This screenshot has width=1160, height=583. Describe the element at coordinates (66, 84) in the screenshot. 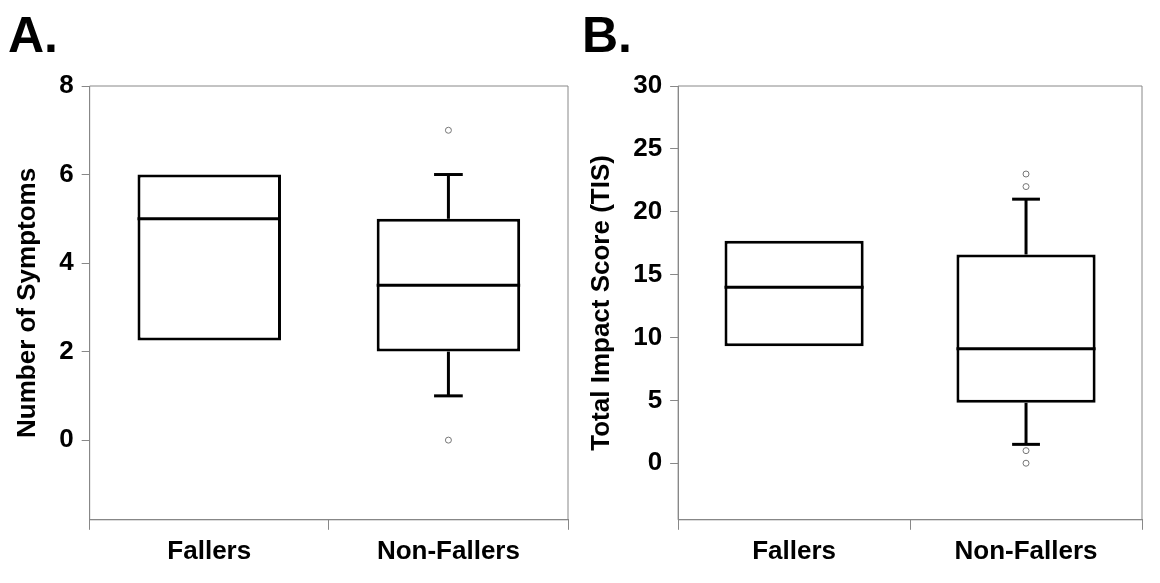

I see `y-tick-label: 8` at that location.